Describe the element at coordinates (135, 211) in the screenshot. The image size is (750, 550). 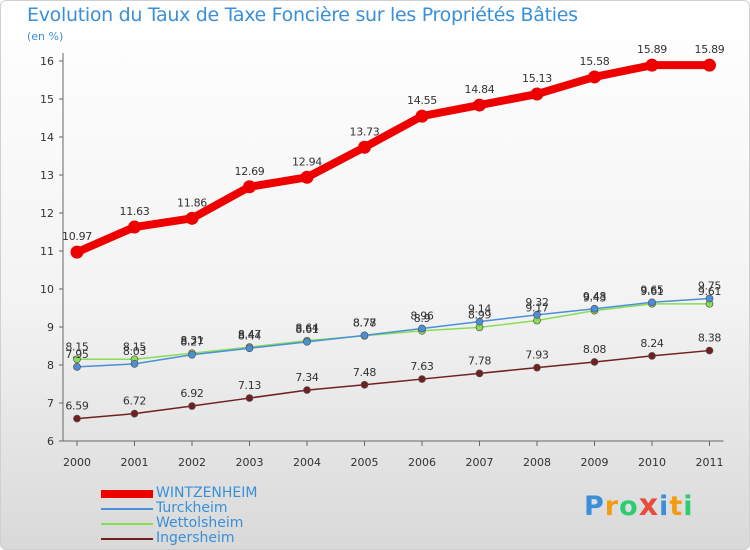
I see `data-label: 11.63` at that location.